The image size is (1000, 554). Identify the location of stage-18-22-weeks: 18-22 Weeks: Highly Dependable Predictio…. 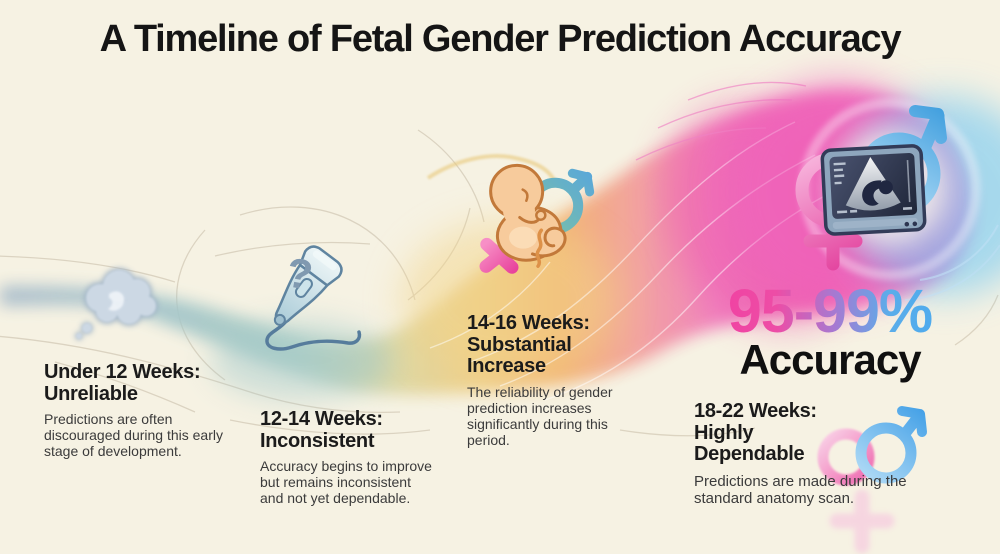
(813, 453).